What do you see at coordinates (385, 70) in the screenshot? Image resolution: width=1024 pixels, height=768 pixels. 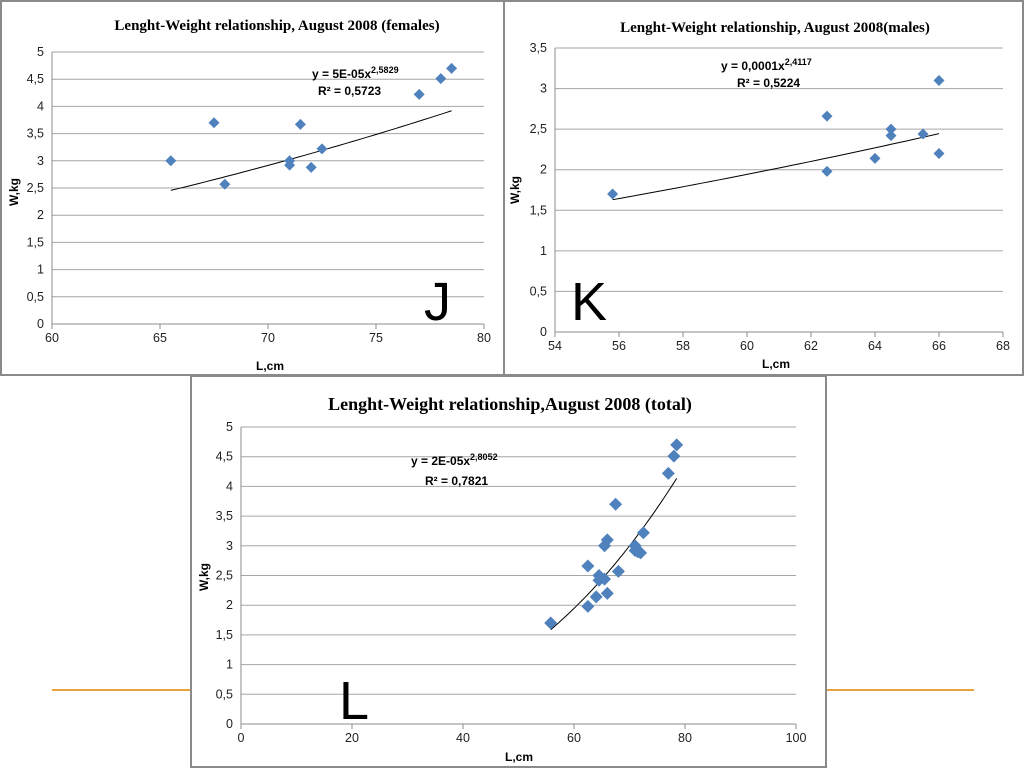 I see `equation-exponent: 2,5829` at bounding box center [385, 70].